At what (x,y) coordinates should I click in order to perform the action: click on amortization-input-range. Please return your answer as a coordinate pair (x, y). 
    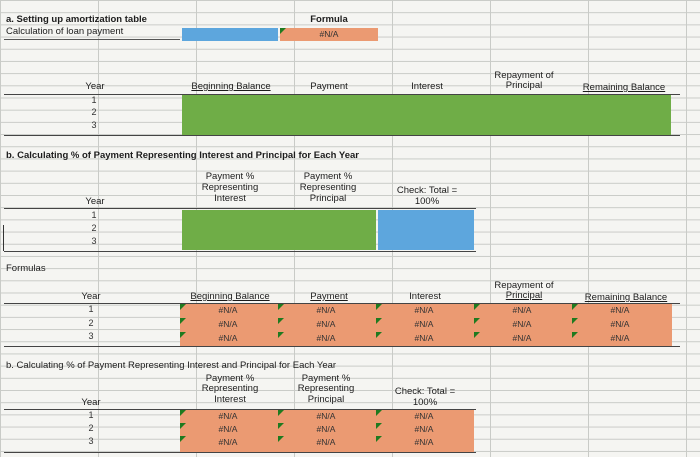
    Looking at the image, I should click on (426, 115).